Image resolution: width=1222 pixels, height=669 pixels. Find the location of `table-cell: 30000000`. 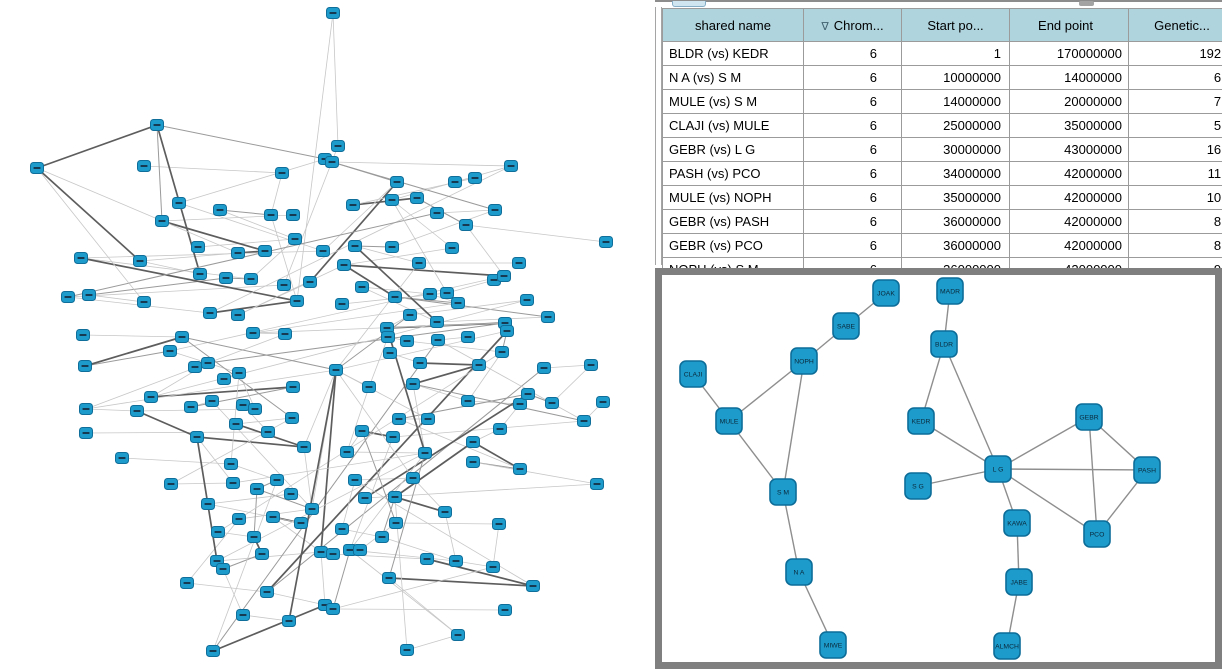

table-cell: 30000000 is located at coordinates (955, 149).